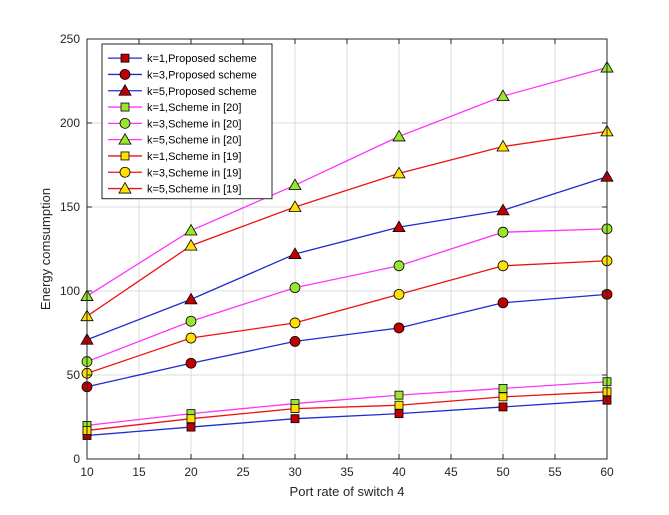 The width and height of the screenshot is (669, 515). I want to click on y-axis-label: Energy comsumption, so click(45, 249).